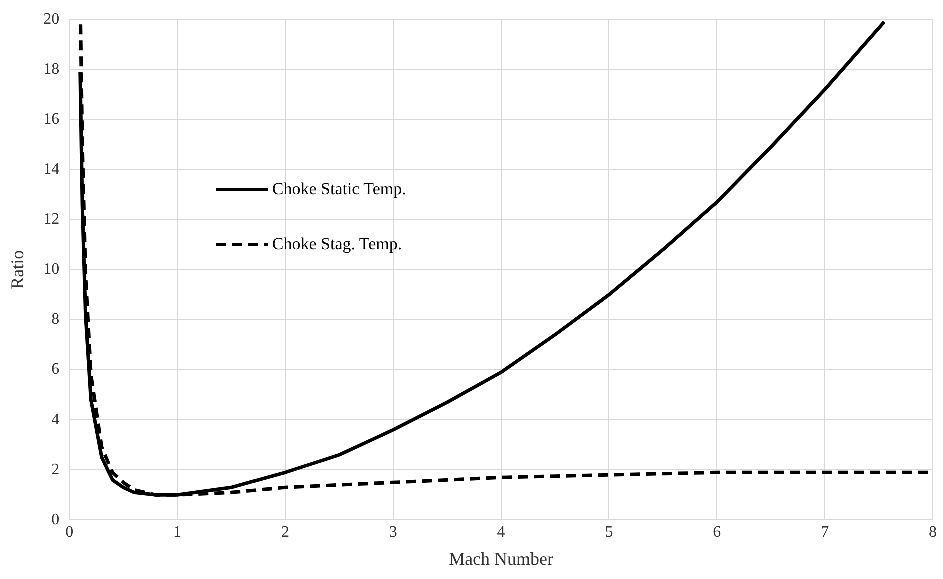  Describe the element at coordinates (52, 269) in the screenshot. I see `y-tick-label: 10` at that location.